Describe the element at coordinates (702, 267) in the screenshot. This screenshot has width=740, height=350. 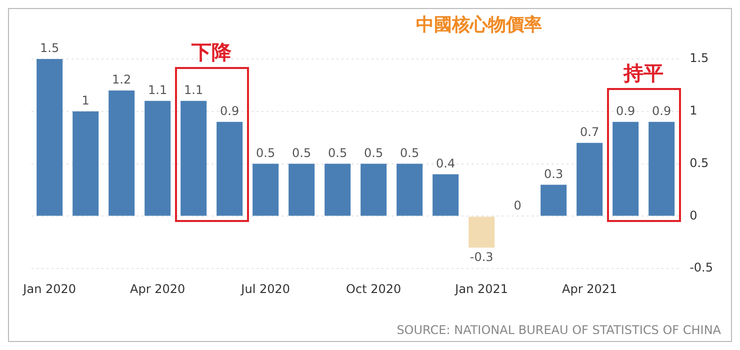
I see `y-tick-label: -0.5` at that location.